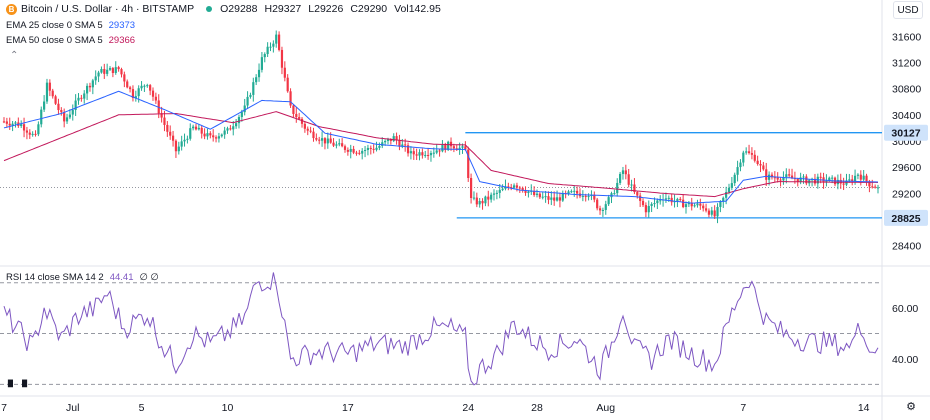  I want to click on tradingview-logo-icon: ▖▗, so click(17, 379).